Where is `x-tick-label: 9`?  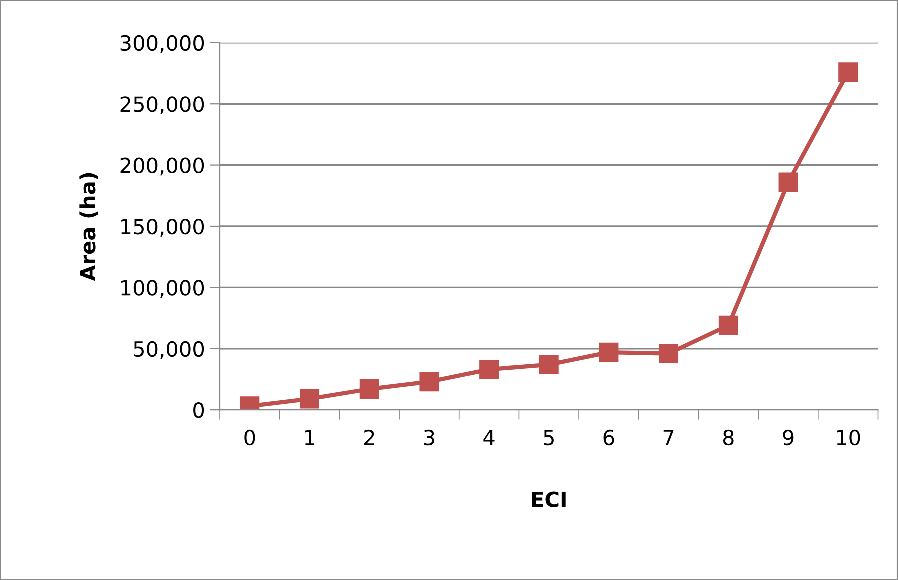 x-tick-label: 9 is located at coordinates (788, 438).